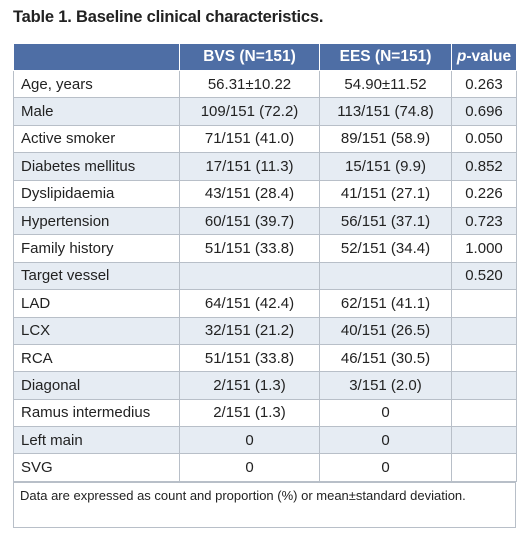 The height and width of the screenshot is (541, 528). I want to click on bvs-value, so click(249, 276).